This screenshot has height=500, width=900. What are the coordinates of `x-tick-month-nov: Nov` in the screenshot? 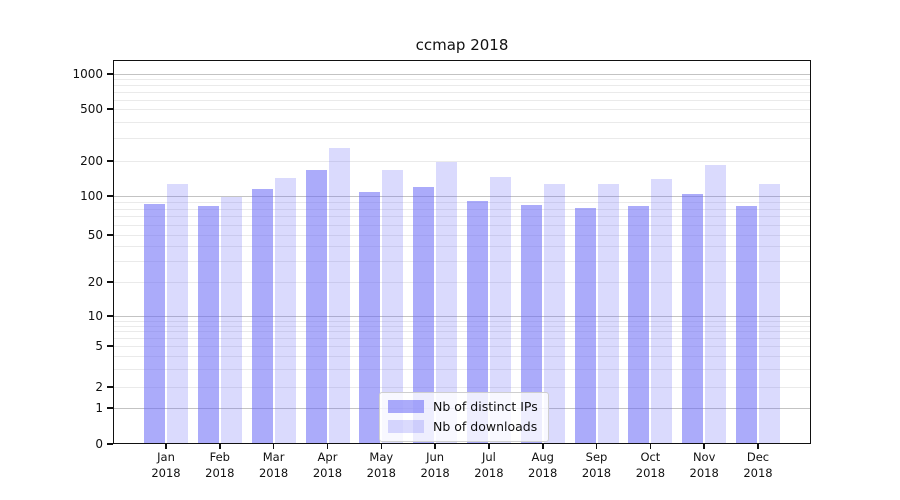 It's located at (704, 457).